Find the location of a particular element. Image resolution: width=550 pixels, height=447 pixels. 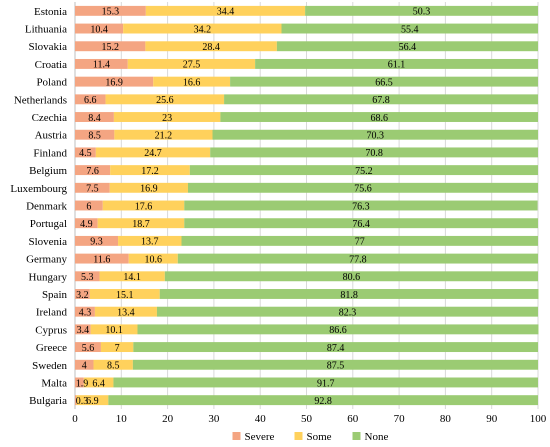

category-label-cyprus: Cyprus is located at coordinates (51, 330).